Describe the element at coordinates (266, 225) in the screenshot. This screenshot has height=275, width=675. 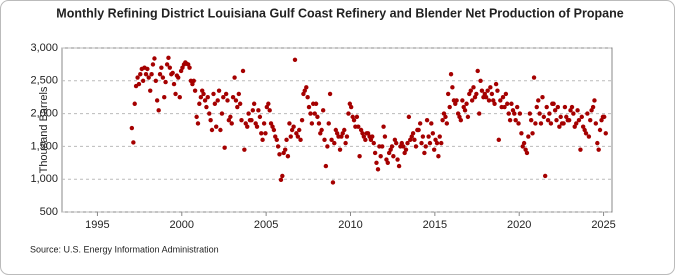
I see `x-tick-label: 2005` at that location.